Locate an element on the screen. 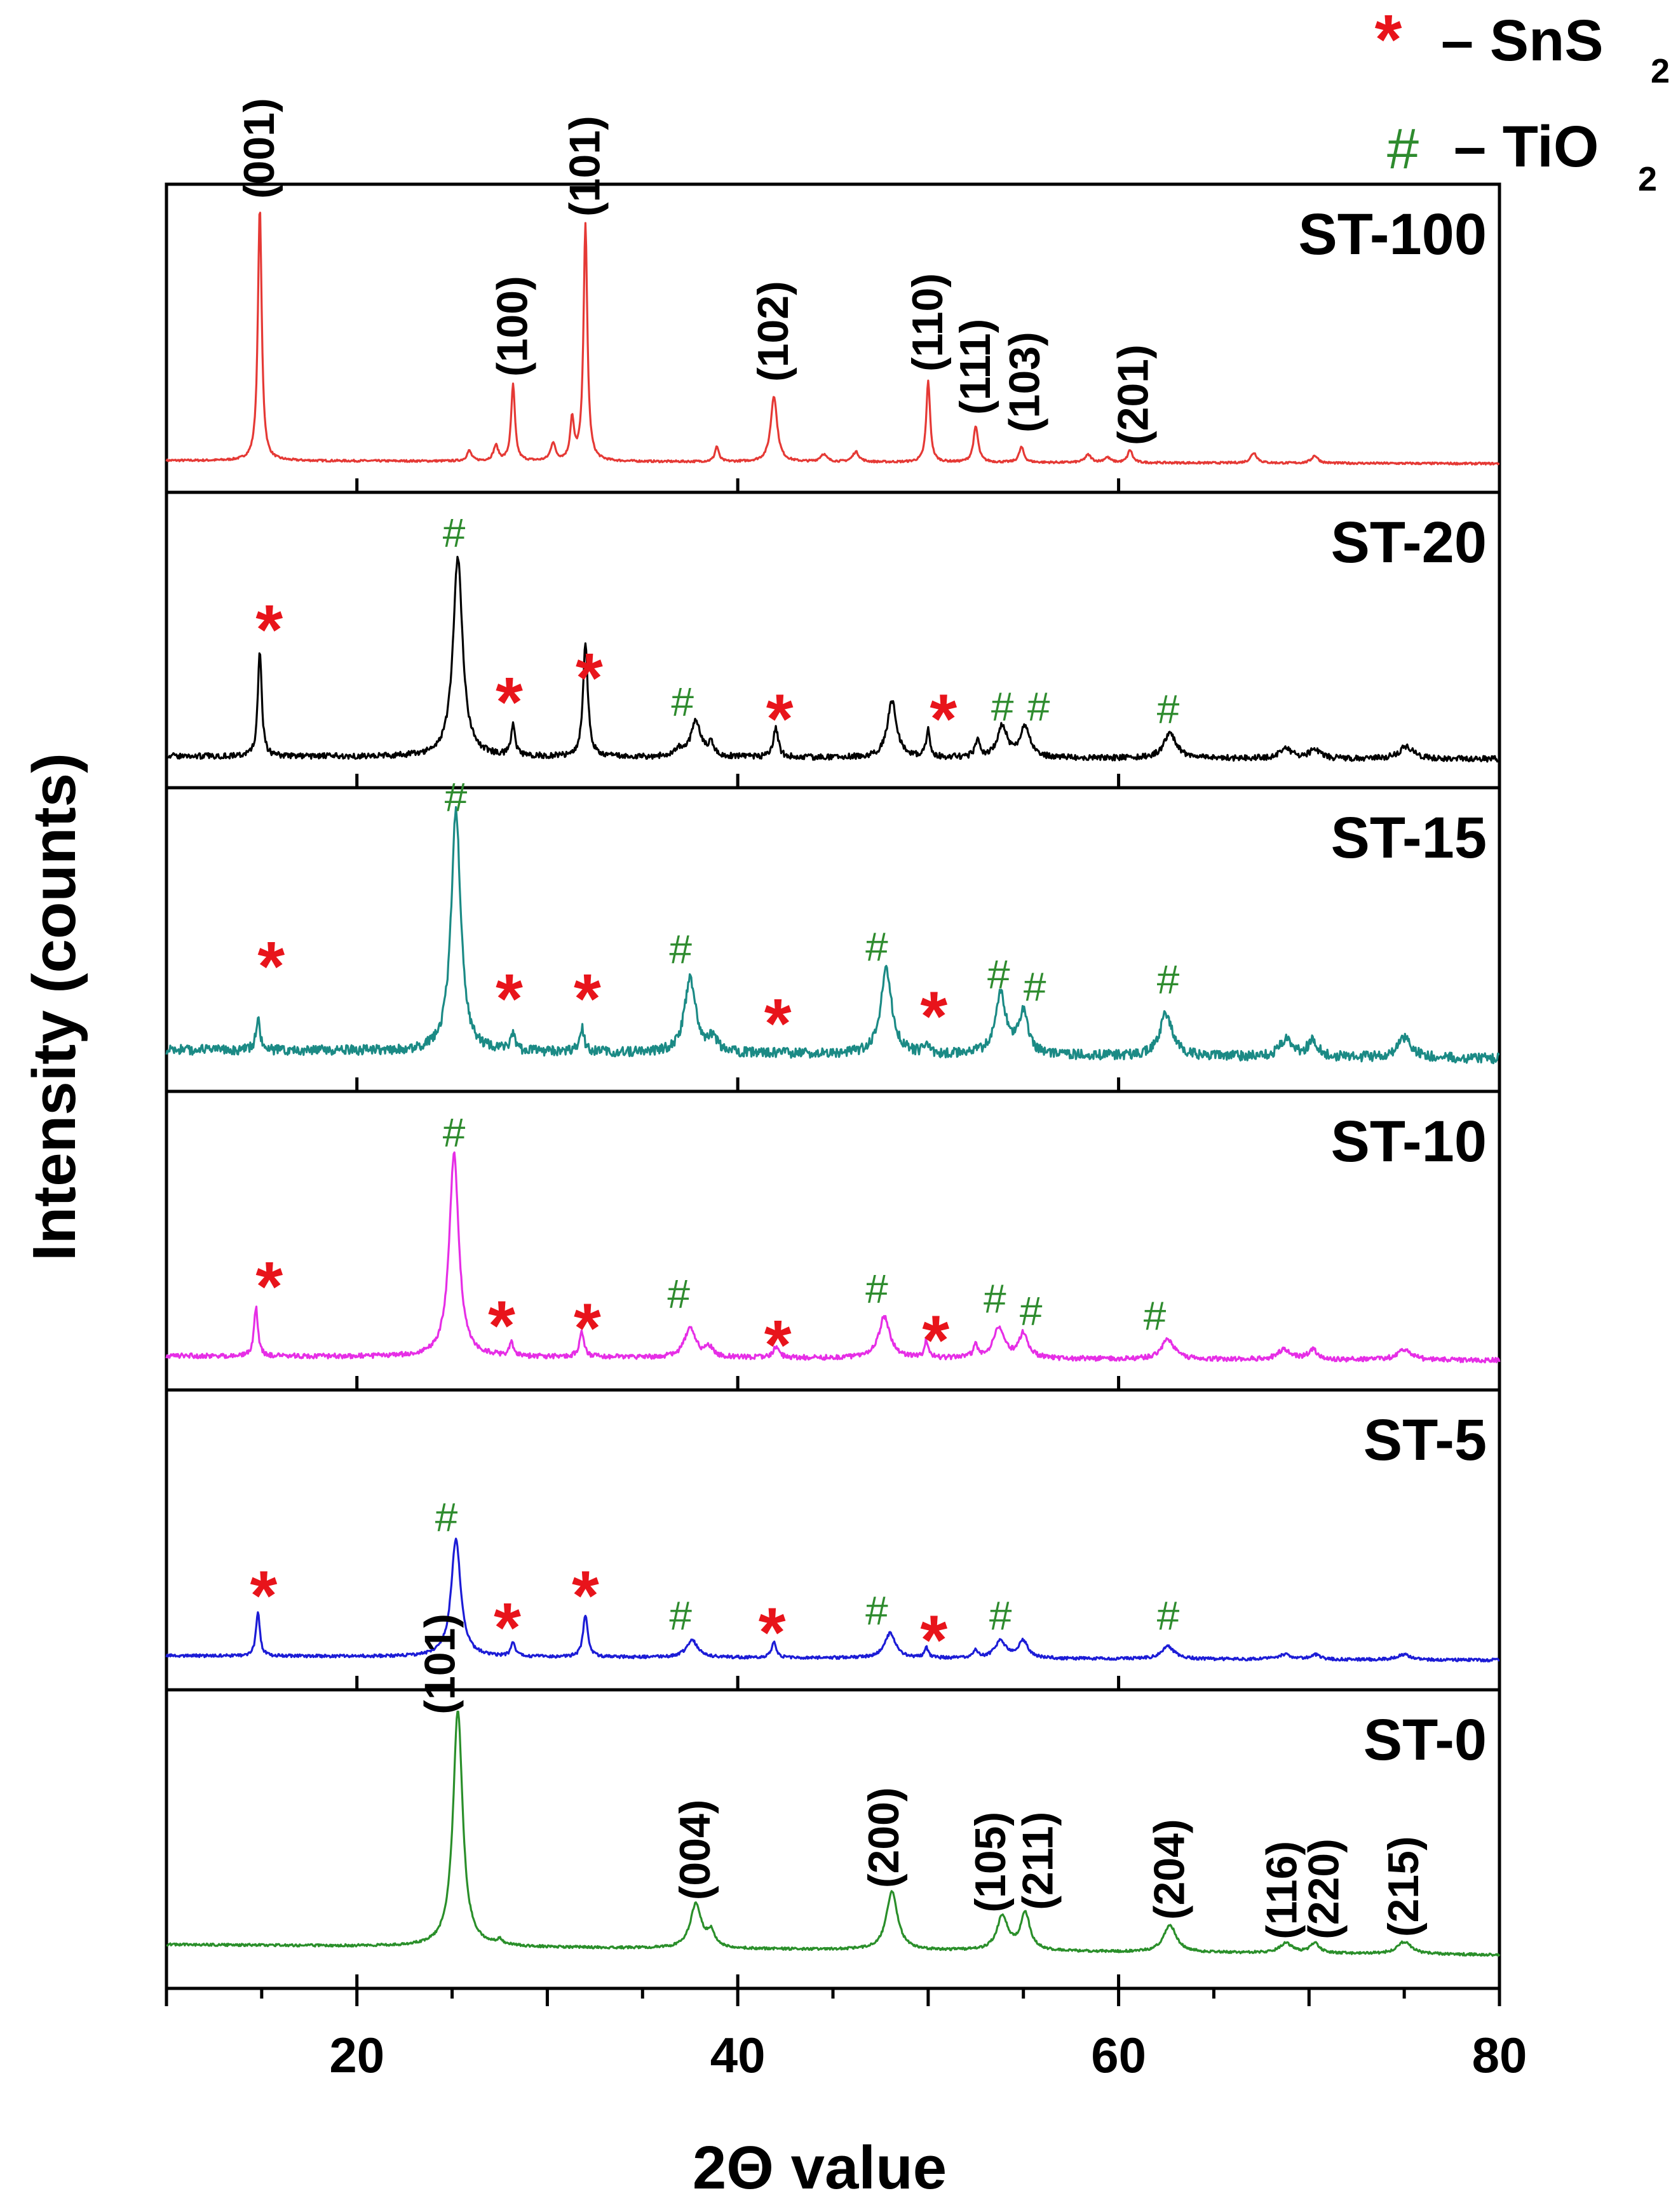 This screenshot has width=1678, height=2212. x-tick-label: 20 is located at coordinates (356, 2055).